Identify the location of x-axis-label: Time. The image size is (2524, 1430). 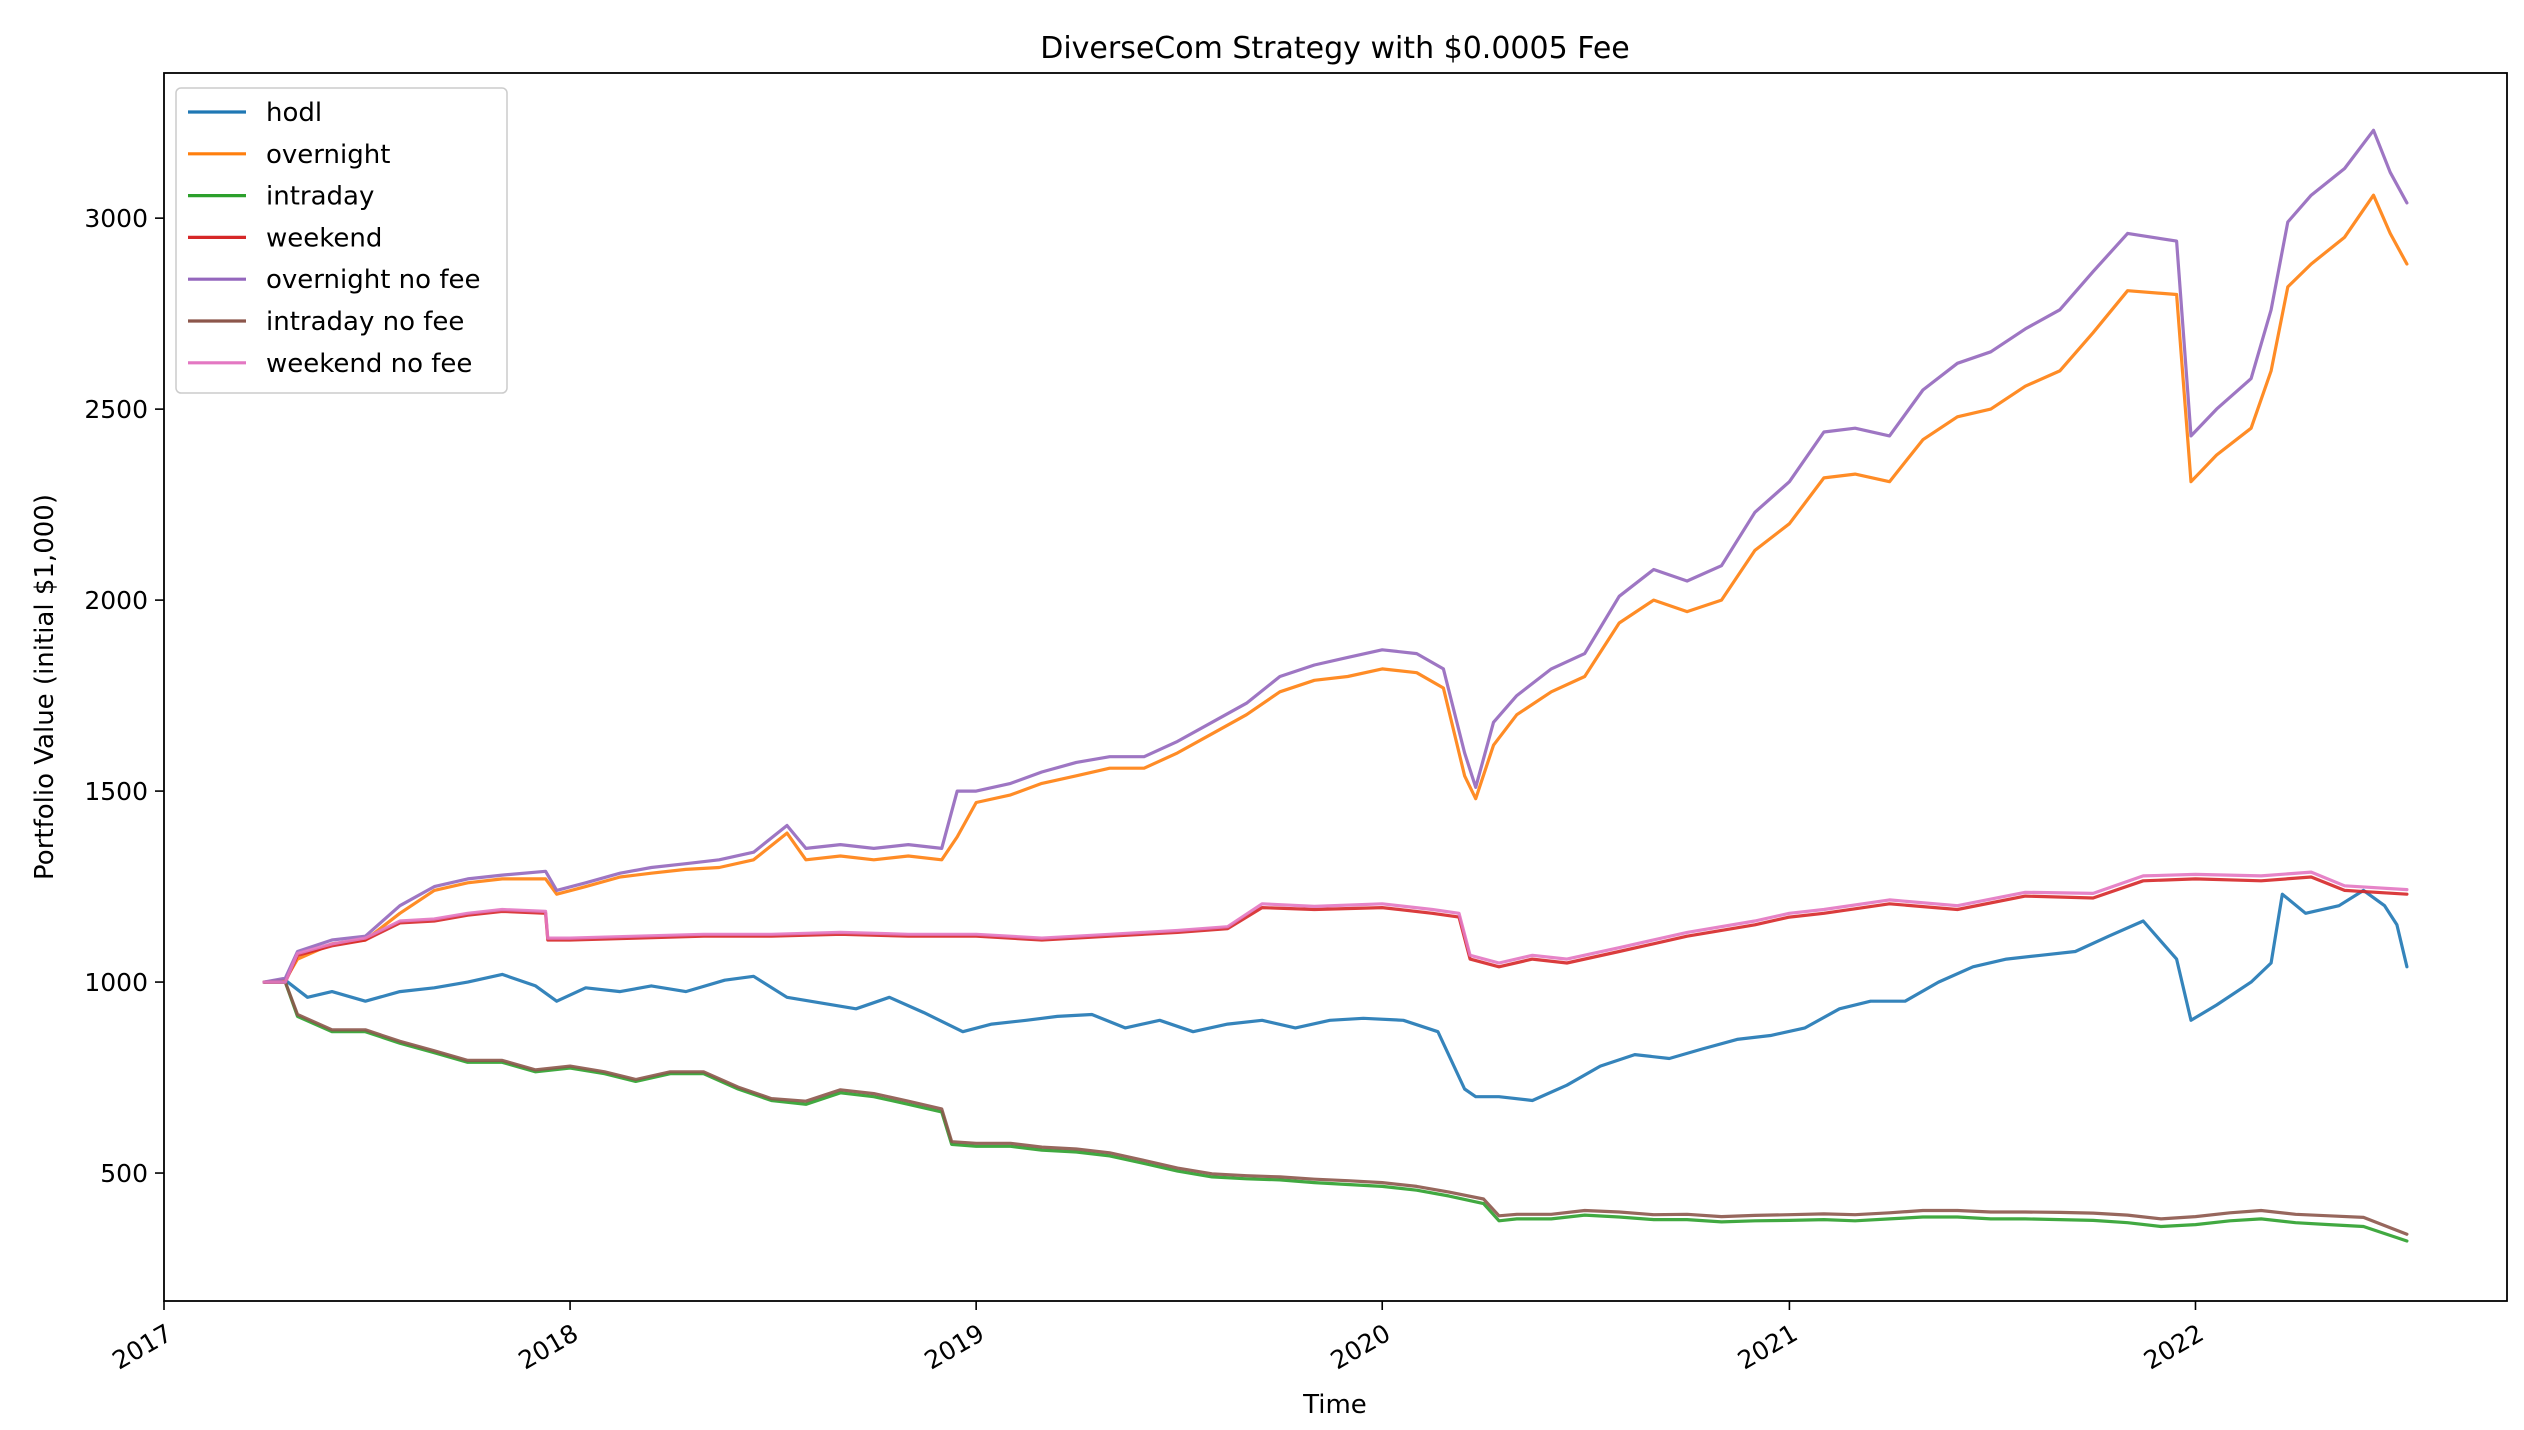
(1334, 1405).